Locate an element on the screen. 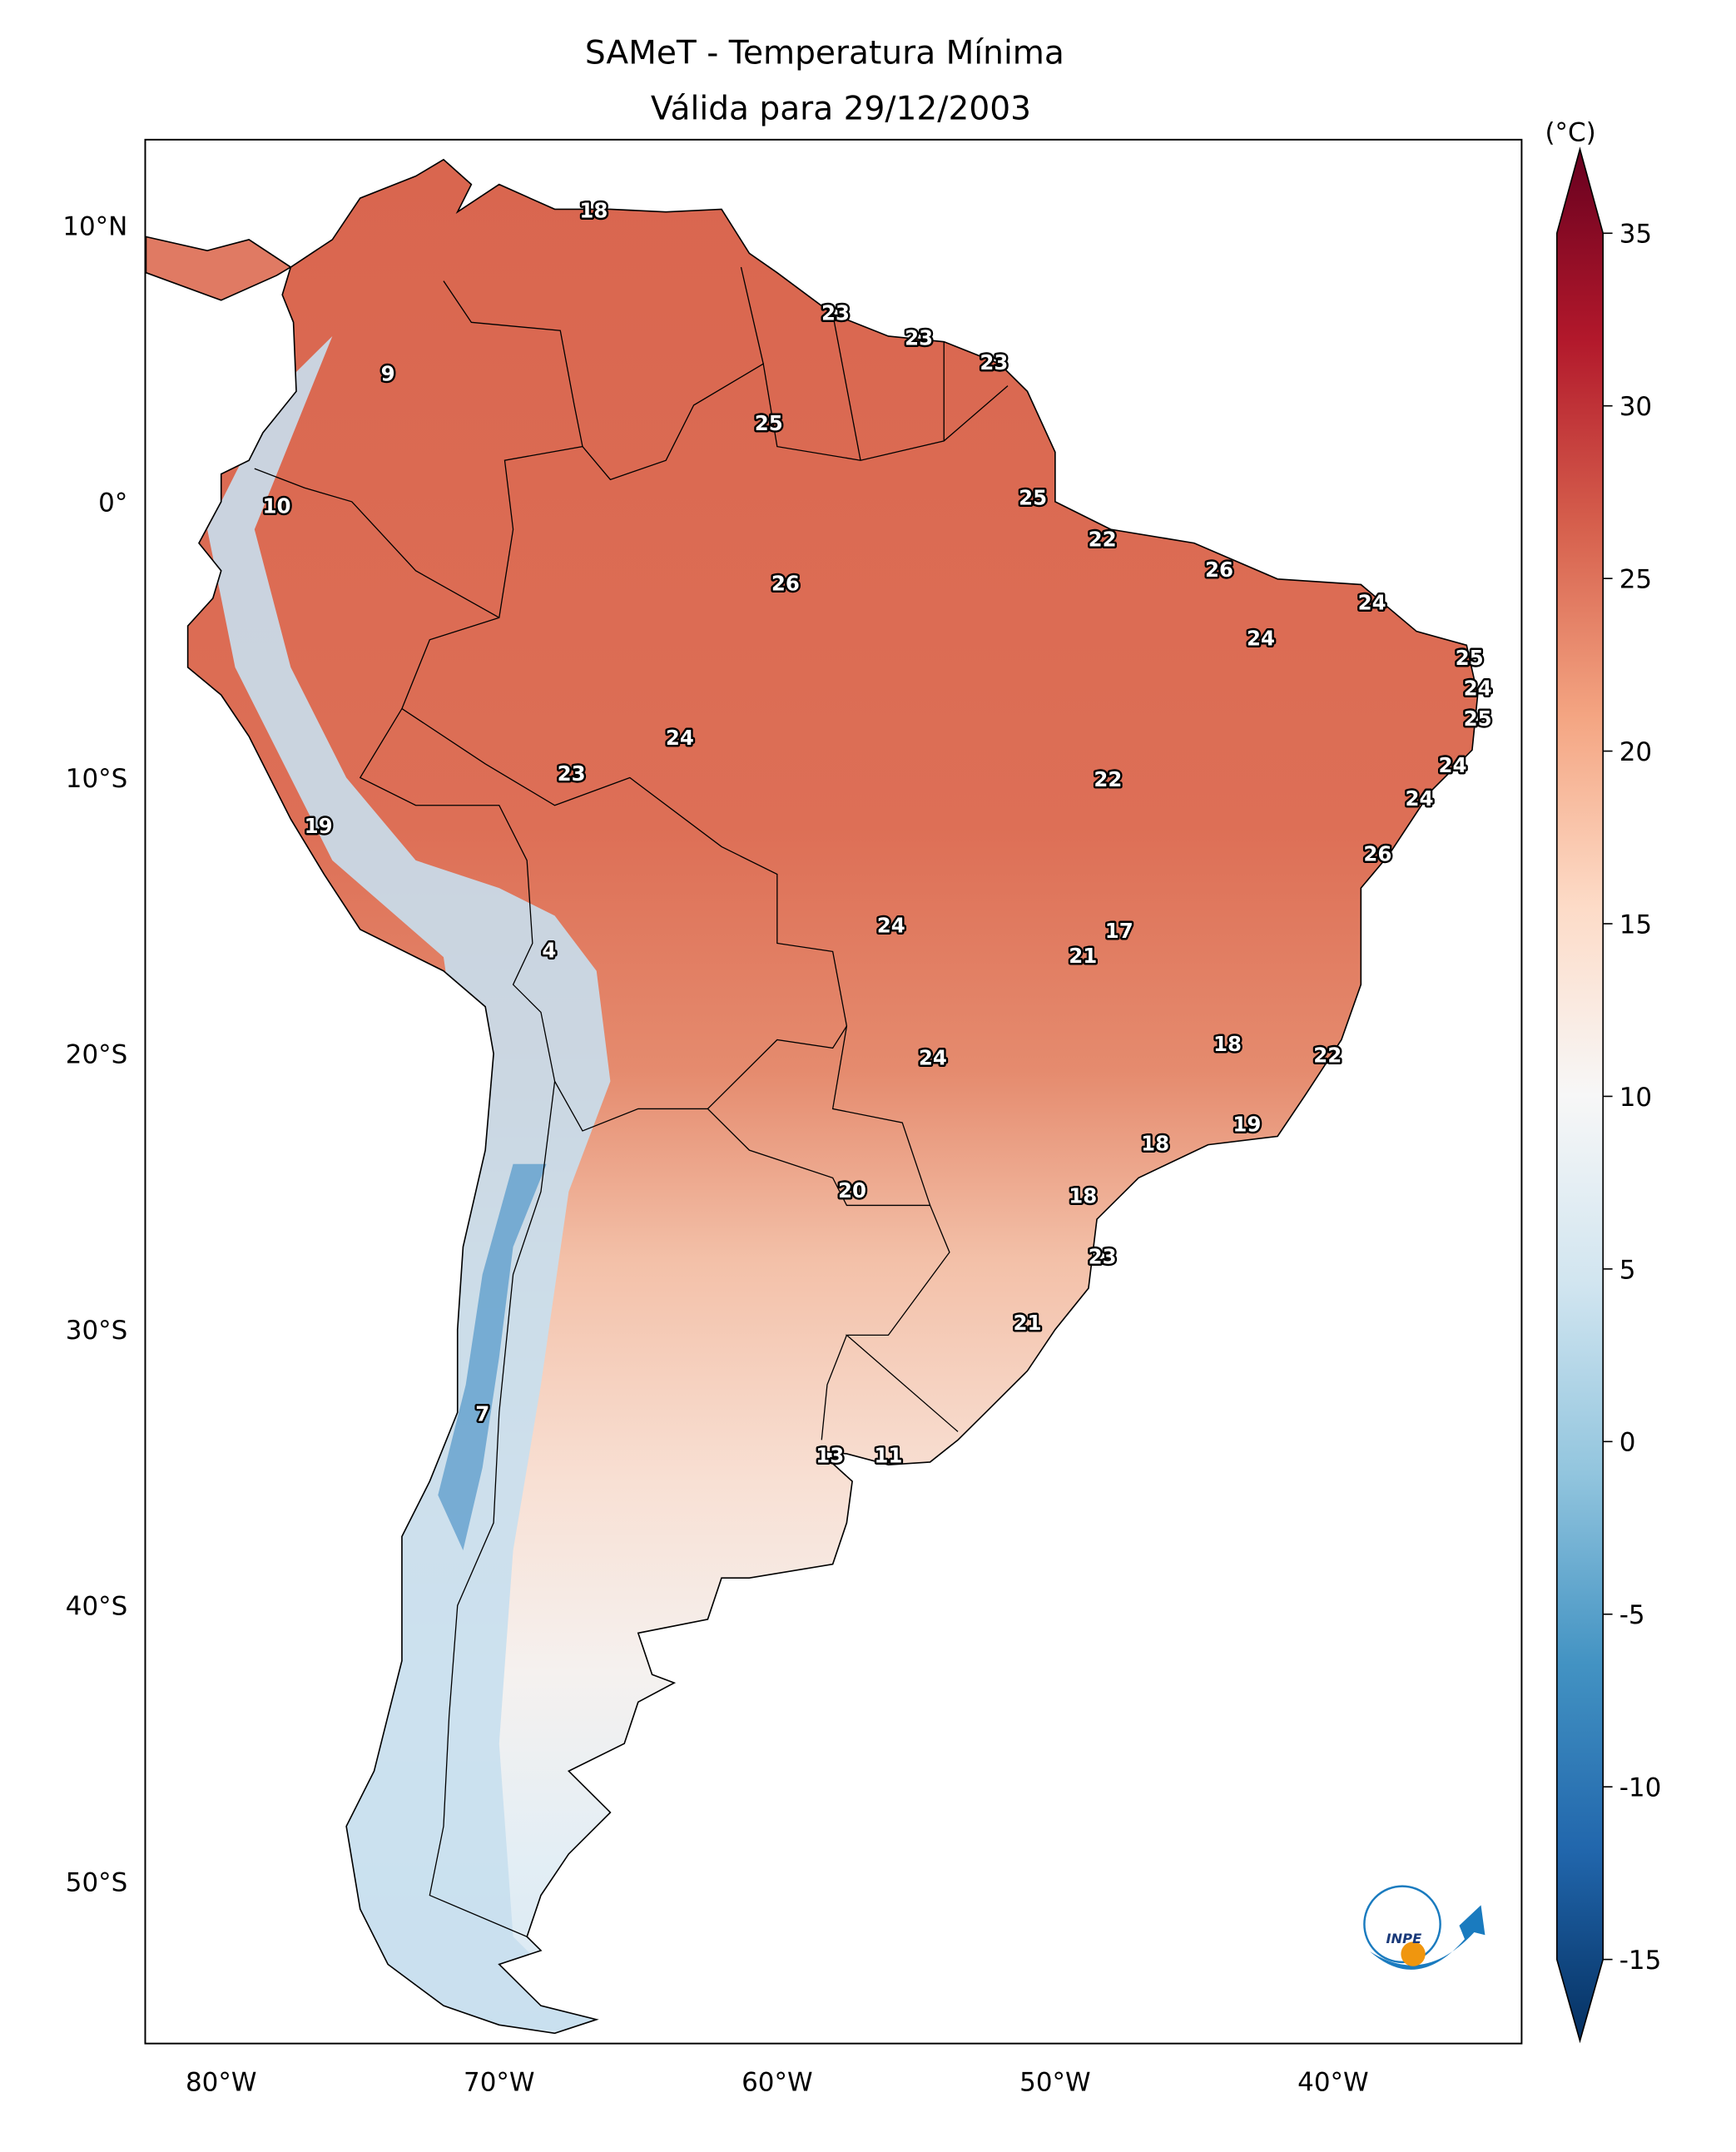 Image resolution: width=1736 pixels, height=2152 pixels. x-tick-label: 70°W is located at coordinates (499, 2083).